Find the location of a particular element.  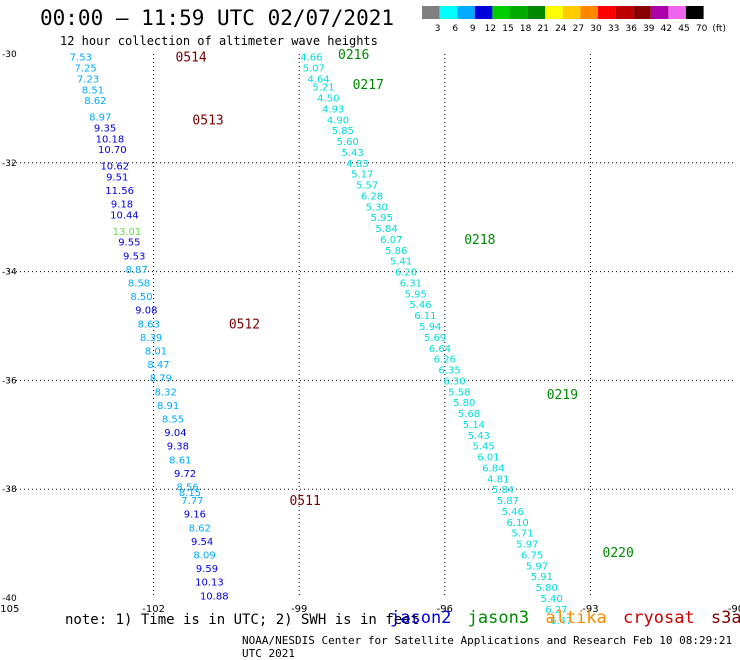

swh-value: 6.26 is located at coordinates (445, 360).